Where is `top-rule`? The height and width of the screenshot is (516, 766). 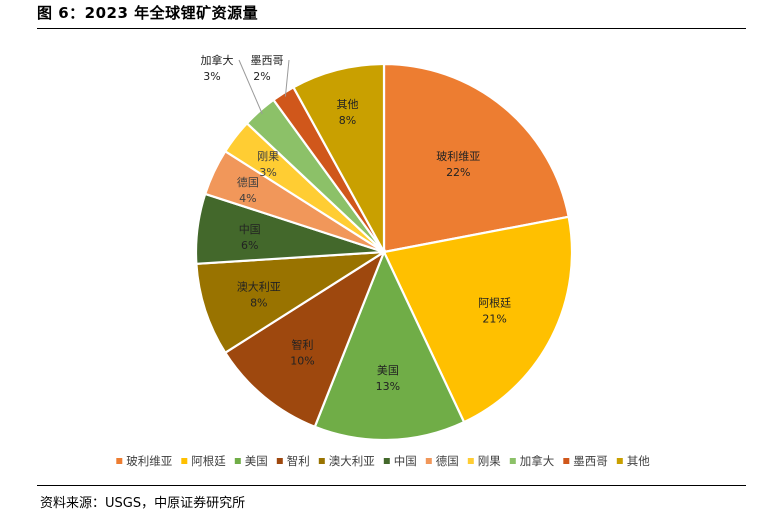 top-rule is located at coordinates (391, 28).